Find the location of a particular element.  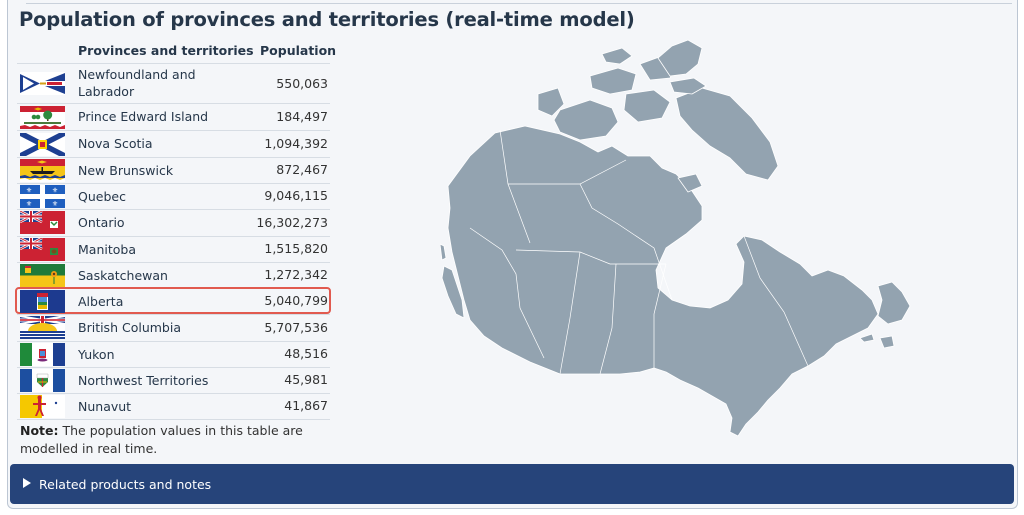

nova-scotia-flag-icon is located at coordinates (42, 144).